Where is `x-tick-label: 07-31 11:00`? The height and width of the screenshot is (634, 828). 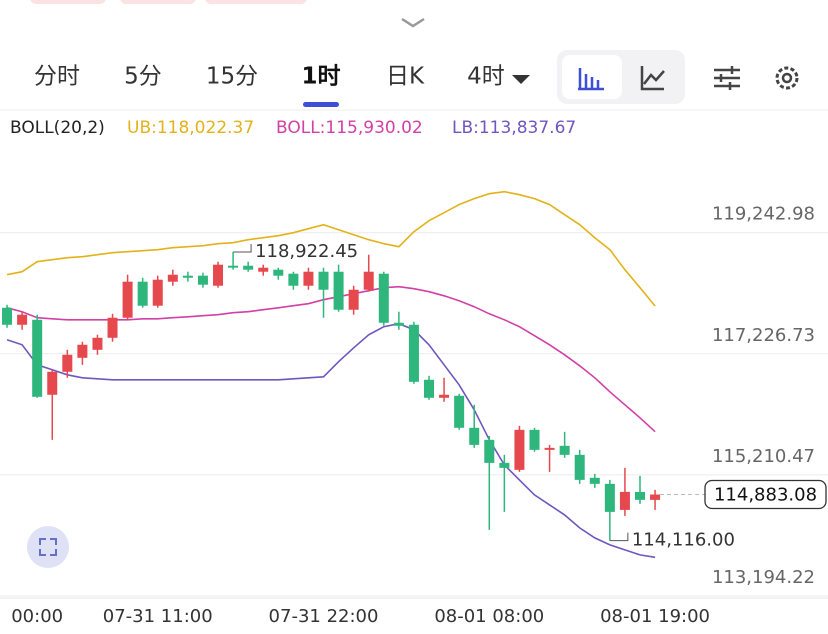
x-tick-label: 07-31 11:00 is located at coordinates (158, 616).